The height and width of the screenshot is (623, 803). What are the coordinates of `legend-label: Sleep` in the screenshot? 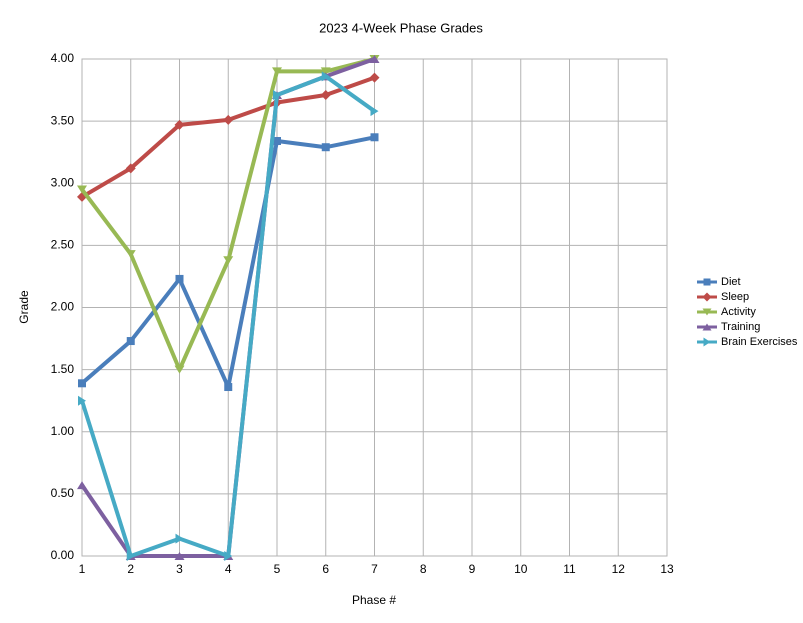 It's located at (735, 297).